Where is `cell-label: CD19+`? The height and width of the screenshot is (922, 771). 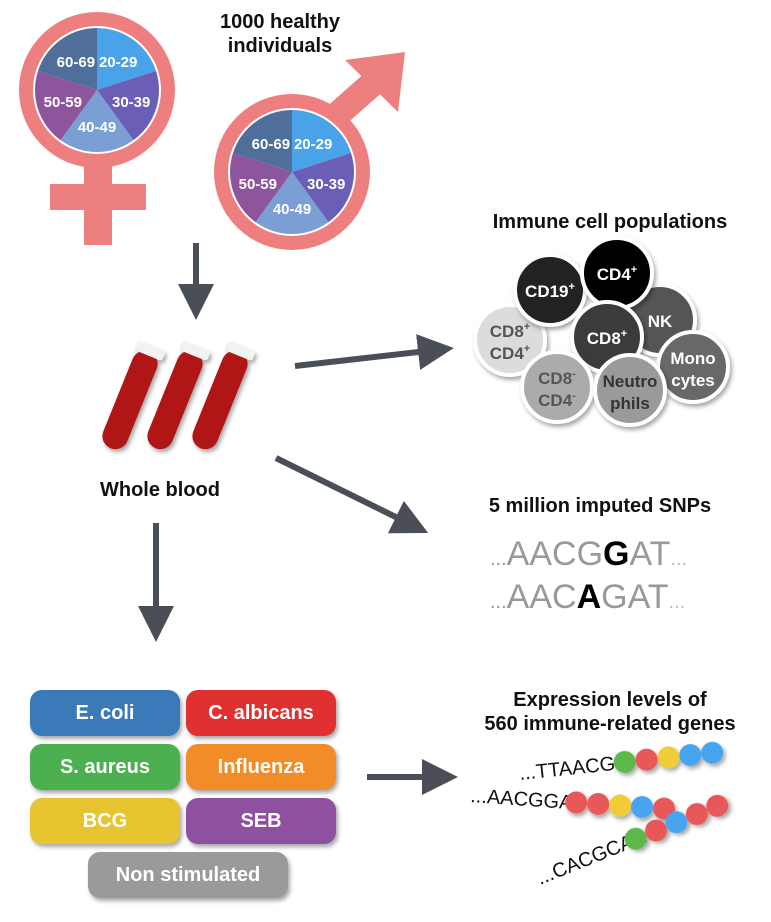 cell-label: CD19+ is located at coordinates (550, 291).